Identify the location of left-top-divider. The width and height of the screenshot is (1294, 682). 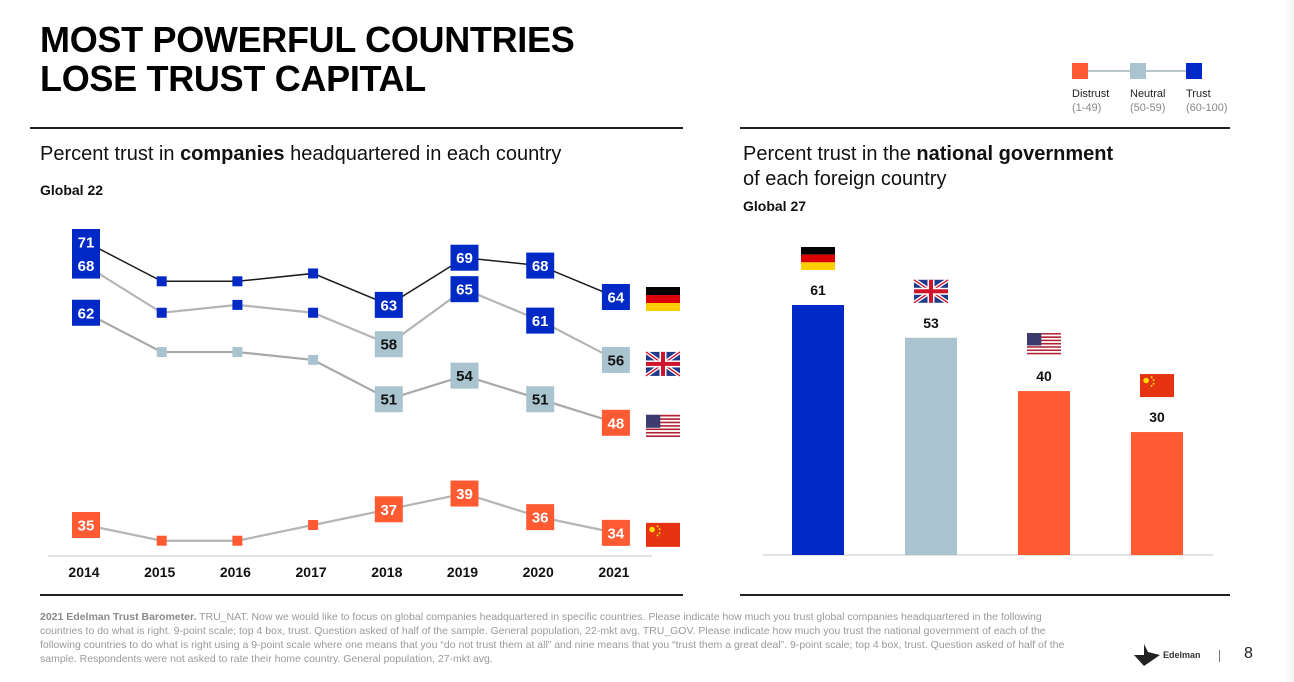
(356, 128).